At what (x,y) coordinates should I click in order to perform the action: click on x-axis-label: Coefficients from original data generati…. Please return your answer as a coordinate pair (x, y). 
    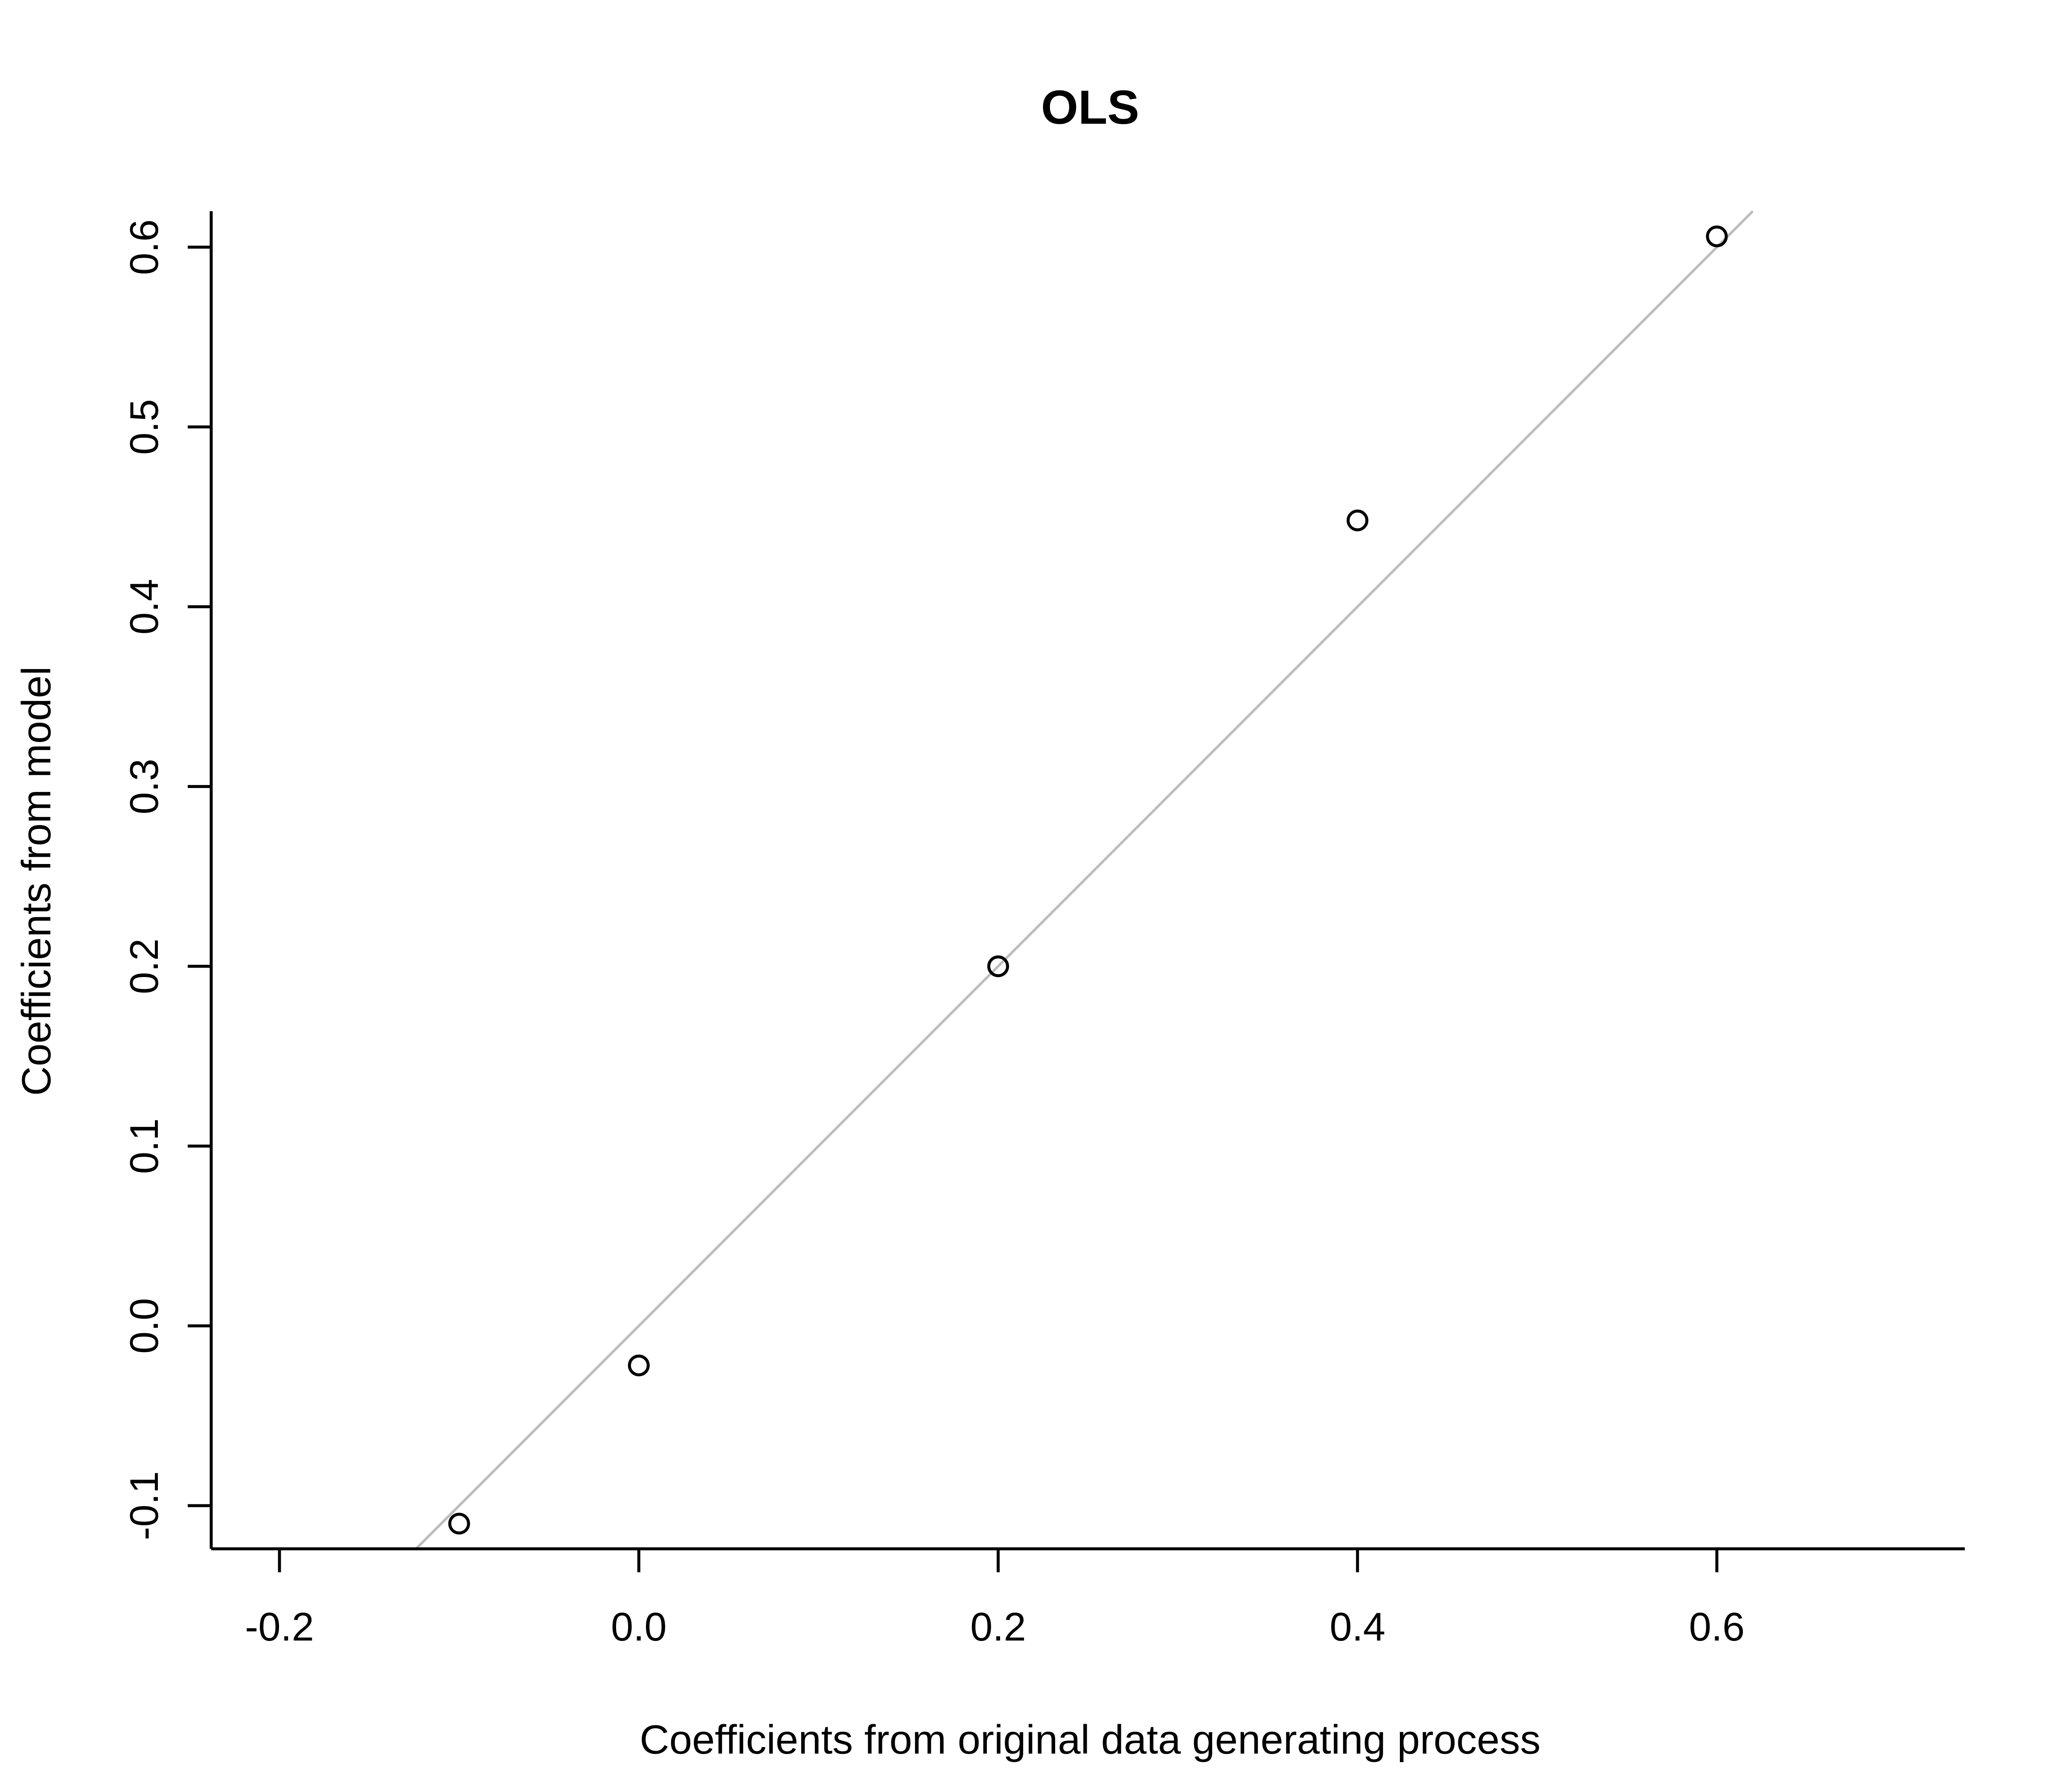
    Looking at the image, I should click on (1090, 1740).